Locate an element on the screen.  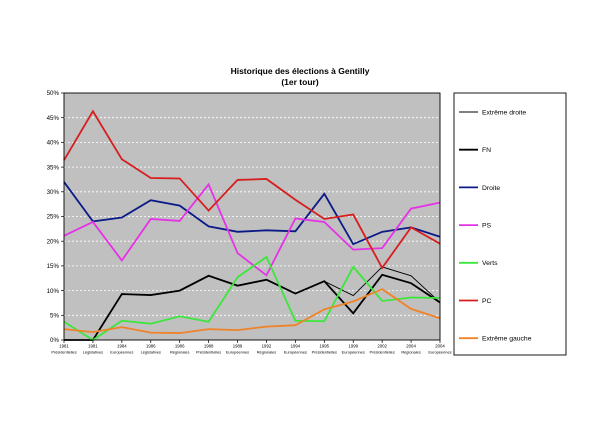
y-tick-label: 20% is located at coordinates (53, 241).